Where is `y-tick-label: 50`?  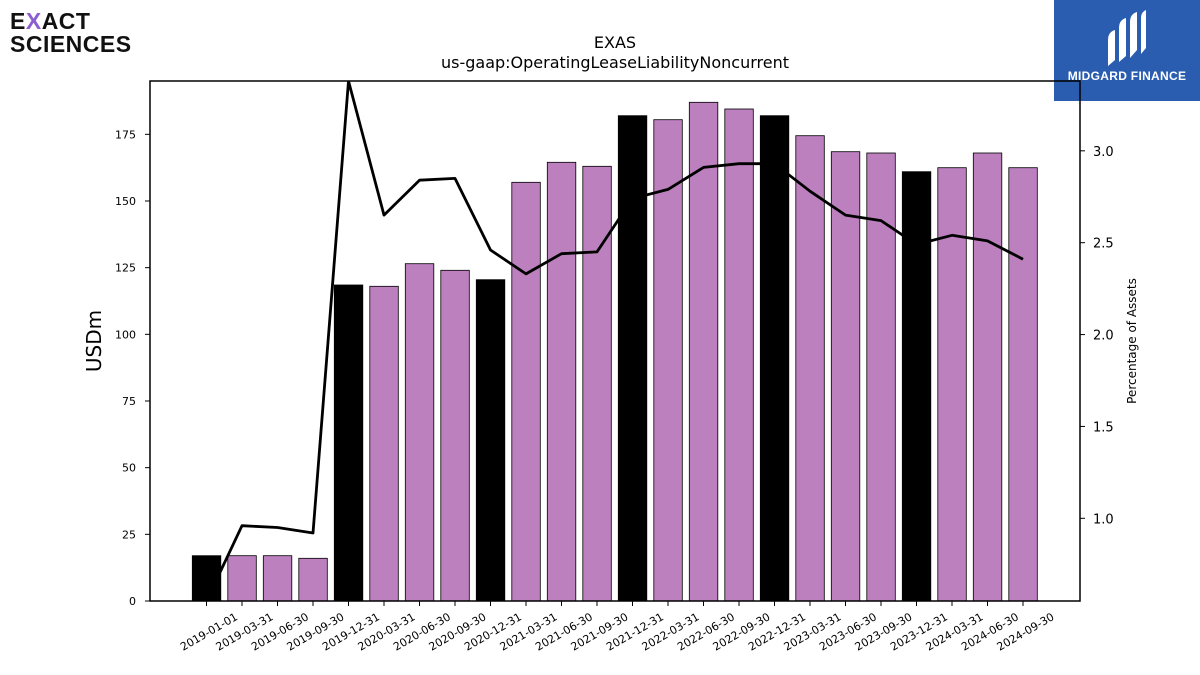
y-tick-label: 50 is located at coordinates (129, 468).